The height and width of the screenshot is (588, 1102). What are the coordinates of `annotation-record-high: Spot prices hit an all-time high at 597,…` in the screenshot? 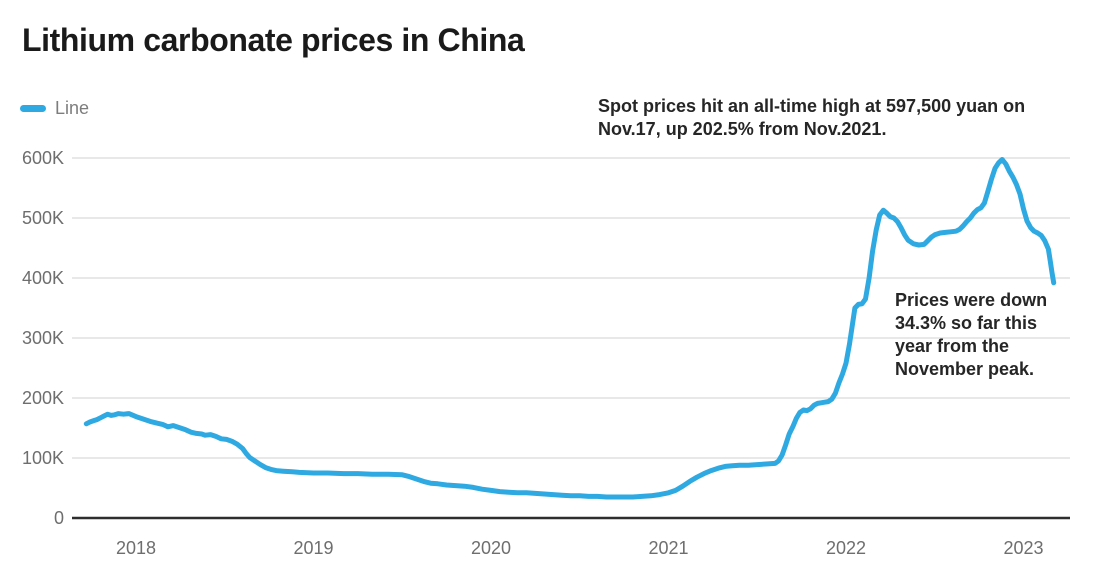 It's located at (839, 118).